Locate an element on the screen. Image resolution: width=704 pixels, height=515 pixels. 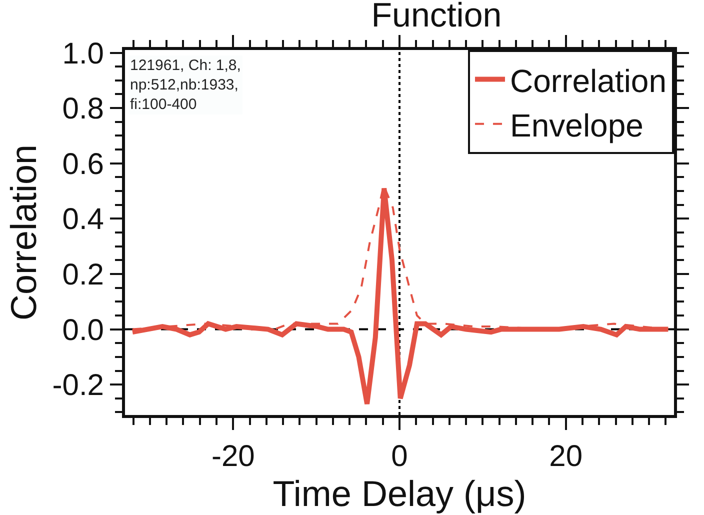
x-tick-label: 0 is located at coordinates (399, 456).